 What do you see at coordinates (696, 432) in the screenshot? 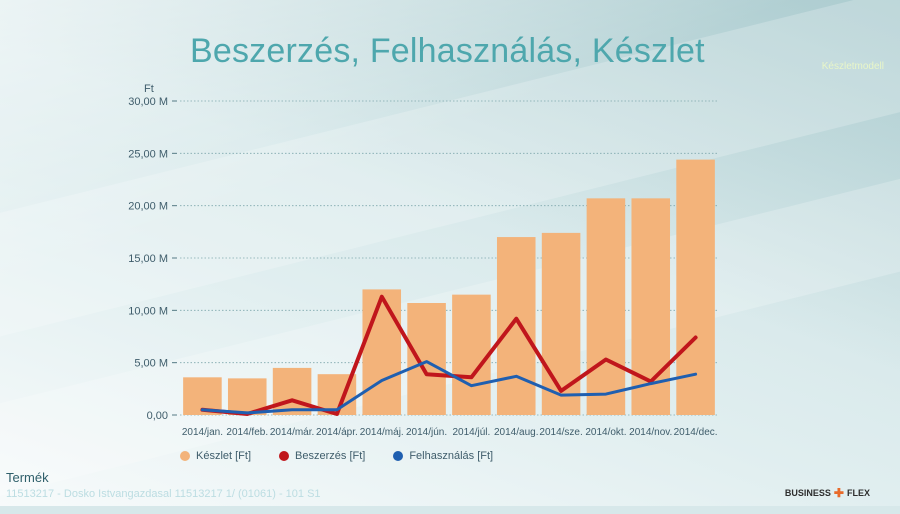
I see `x-tick-label: 2014/dec.` at bounding box center [696, 432].